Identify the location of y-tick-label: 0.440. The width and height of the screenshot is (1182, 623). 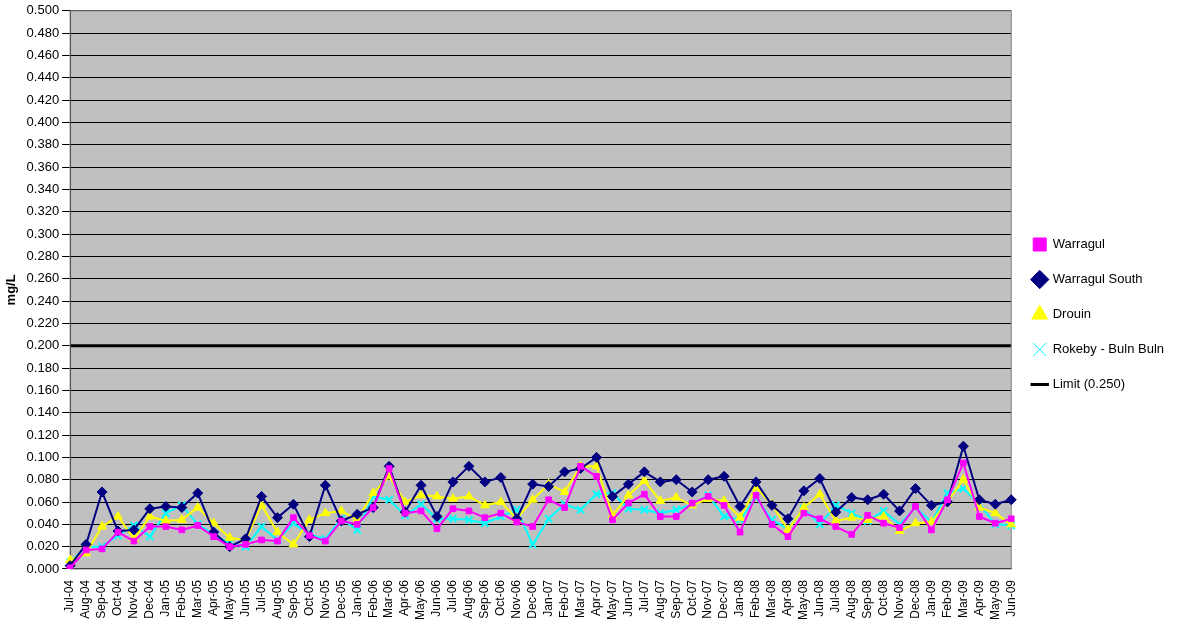
(43, 77).